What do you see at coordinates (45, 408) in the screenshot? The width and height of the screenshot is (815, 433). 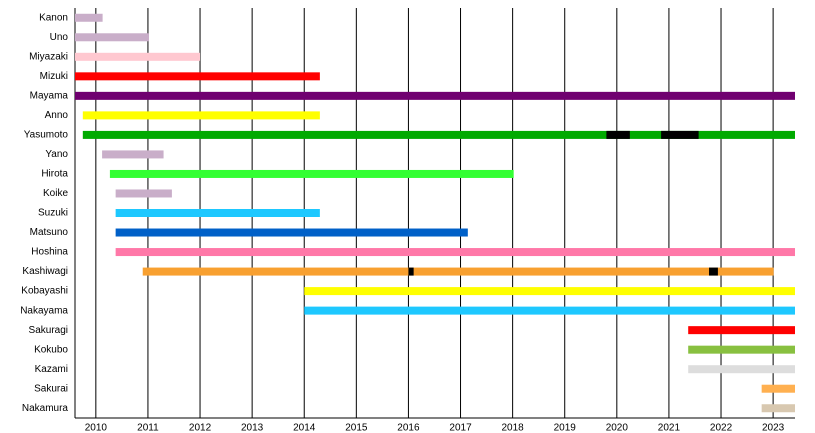 I see `row-label: Nakamura` at bounding box center [45, 408].